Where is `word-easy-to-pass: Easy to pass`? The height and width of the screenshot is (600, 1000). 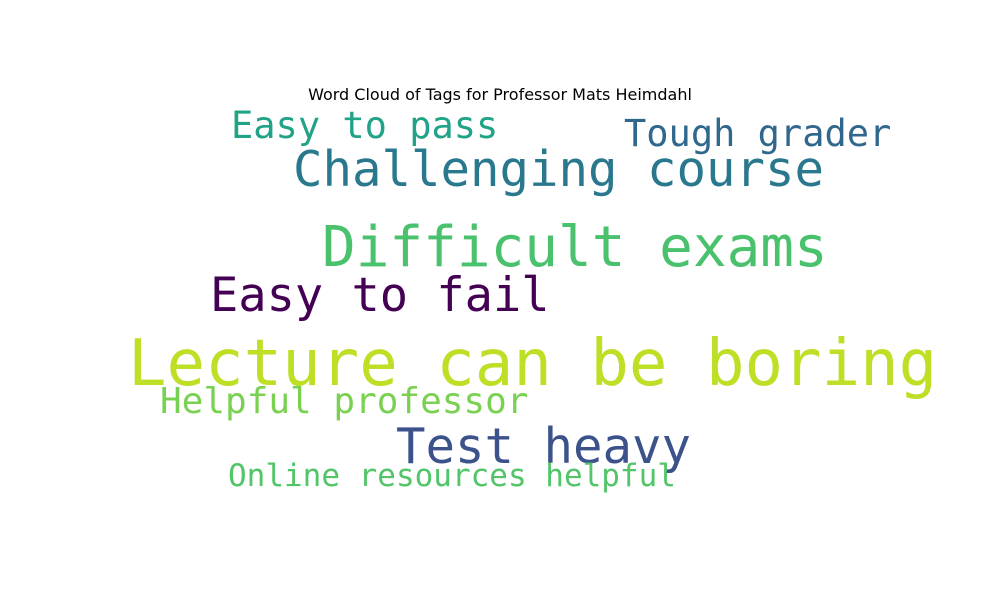
word-easy-to-pass: Easy to pass is located at coordinates (365, 125).